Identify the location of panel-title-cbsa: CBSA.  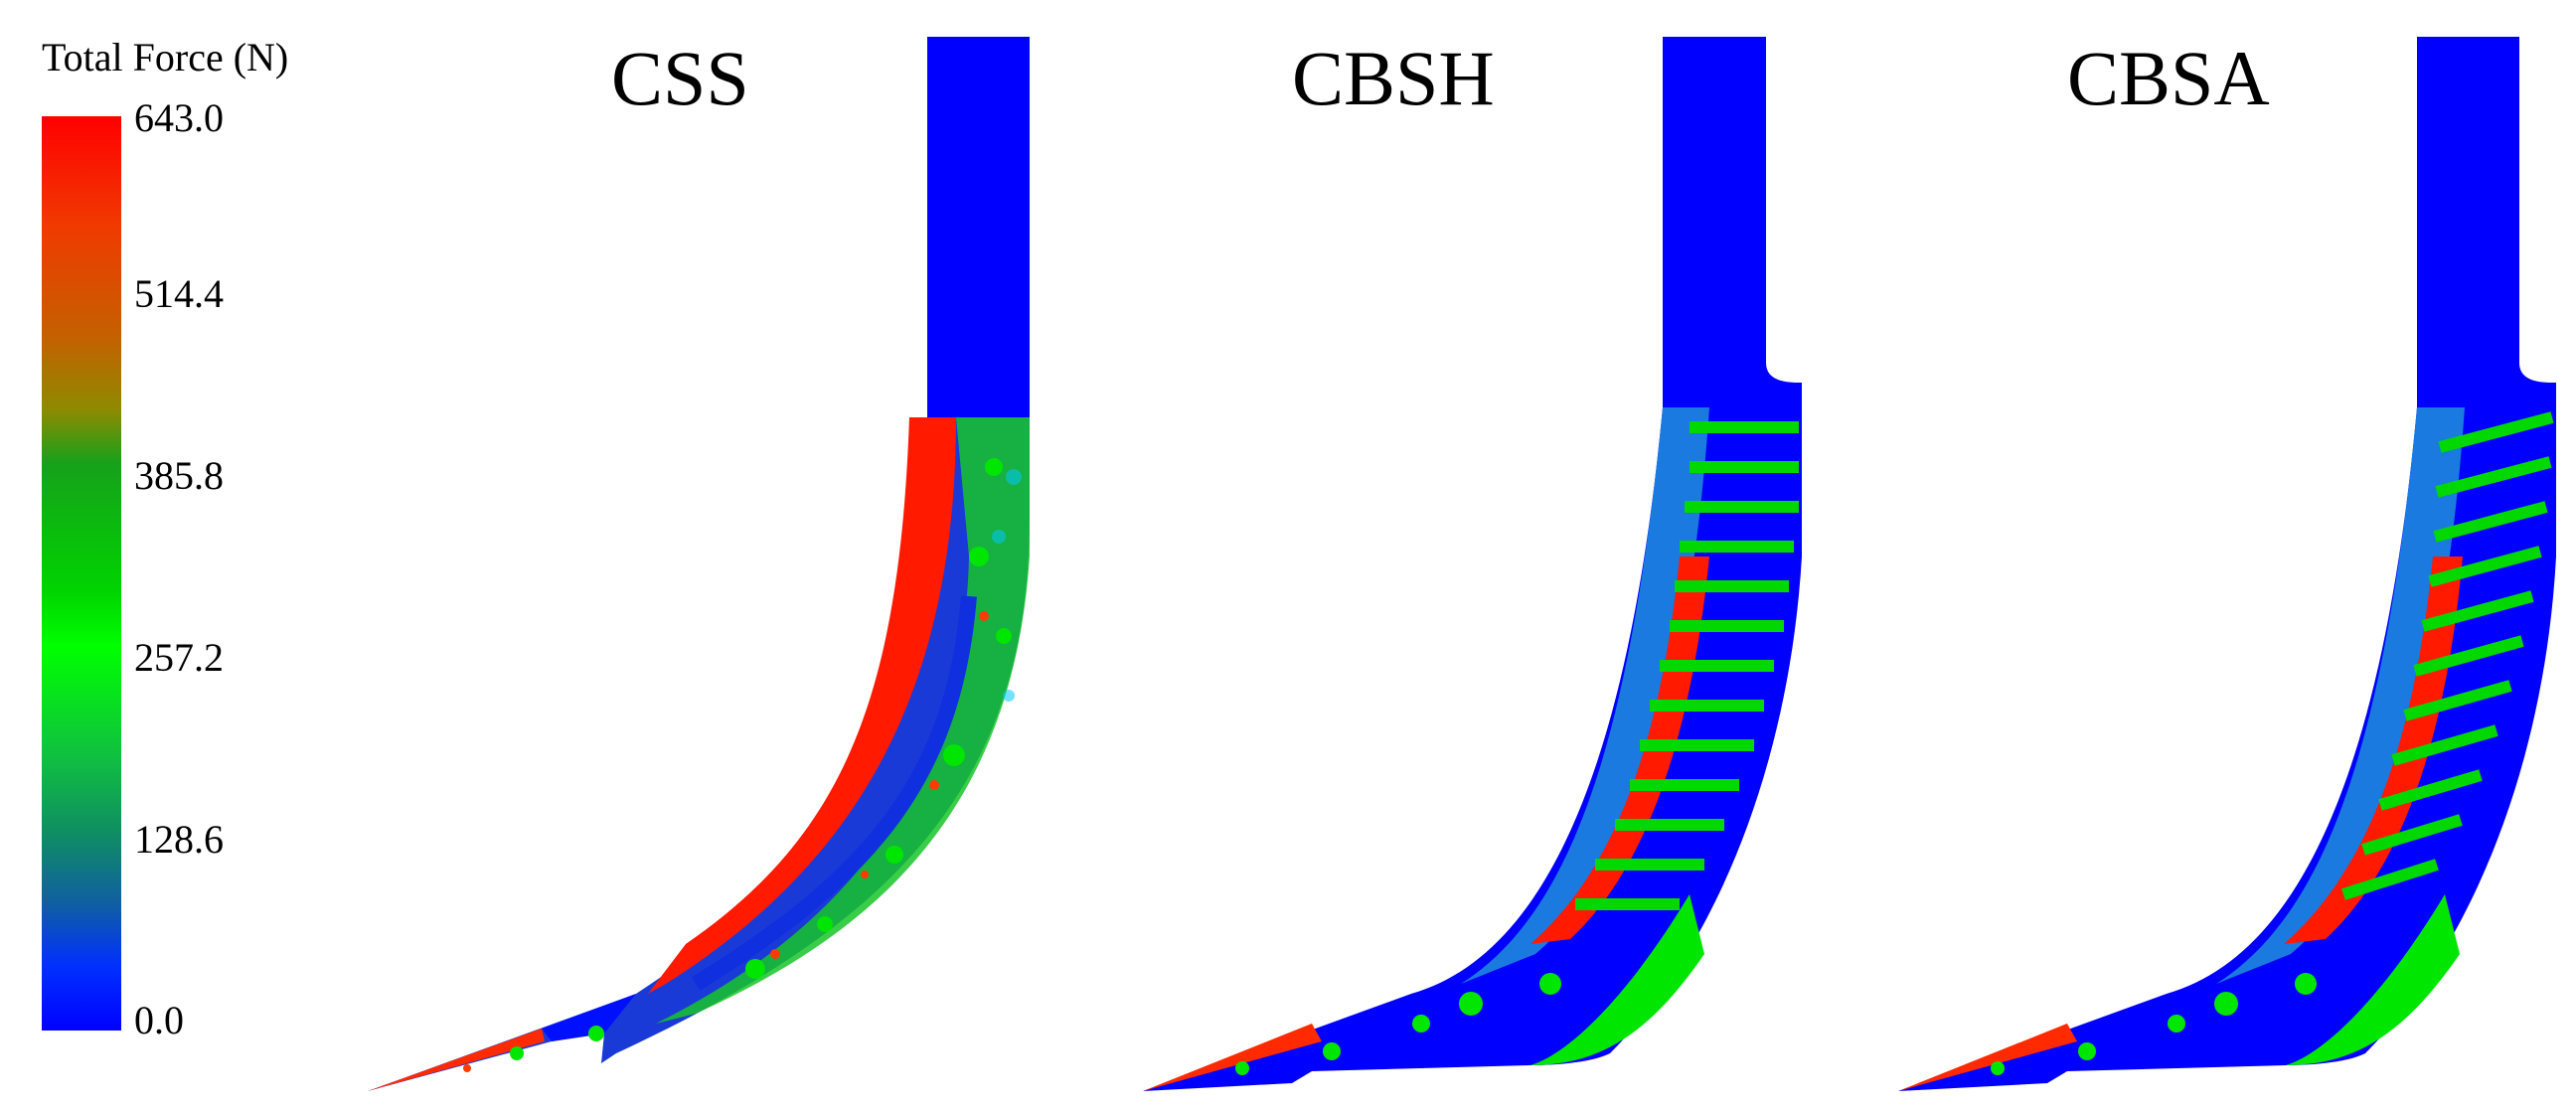
(2168, 78).